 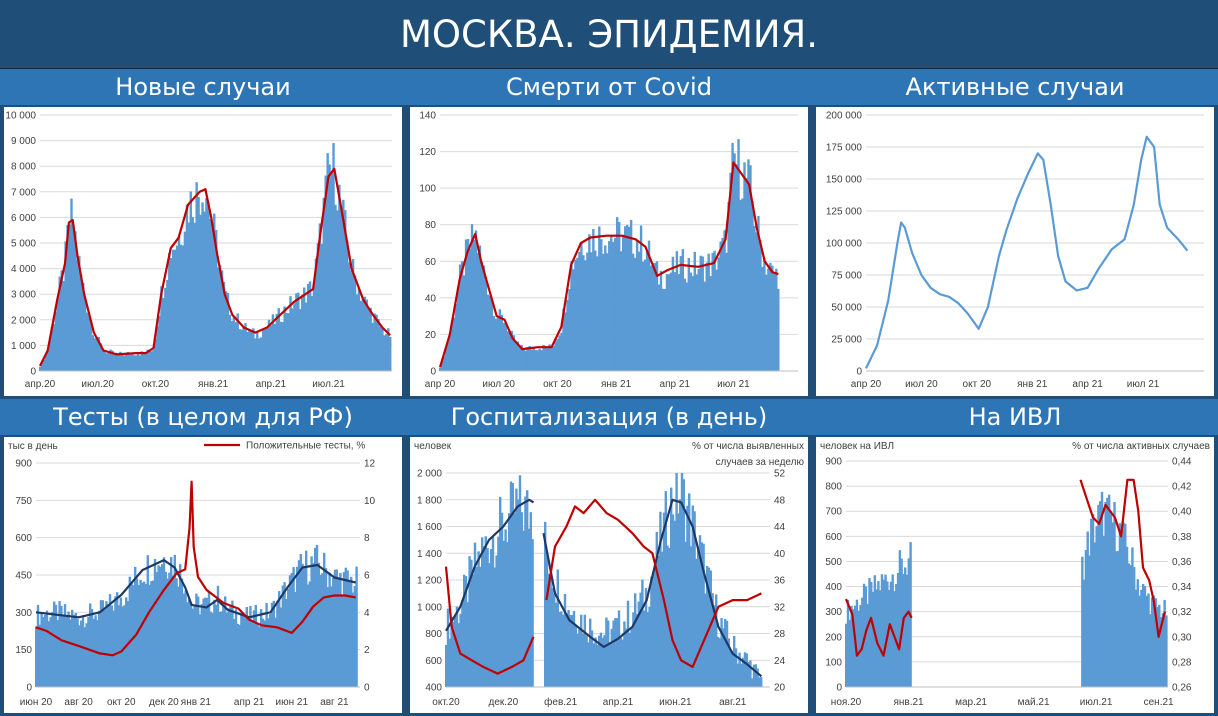 What do you see at coordinates (605, 580) in the screenshot?
I see `bar-series` at bounding box center [605, 580].